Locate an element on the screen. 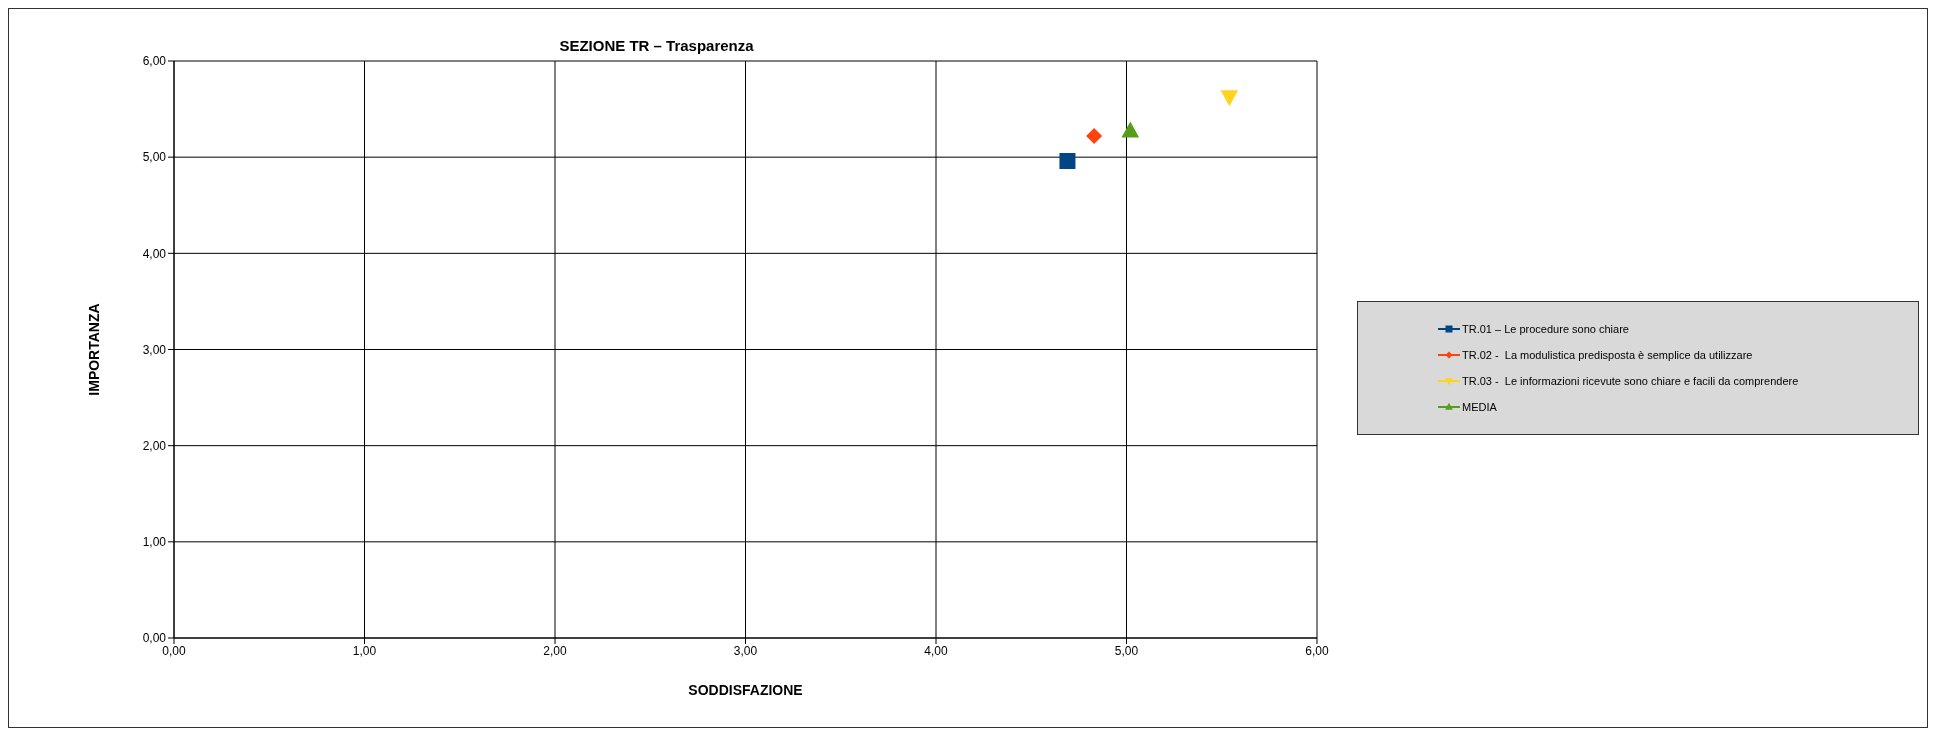  y-tick-label: 0,00 is located at coordinates (154, 638).